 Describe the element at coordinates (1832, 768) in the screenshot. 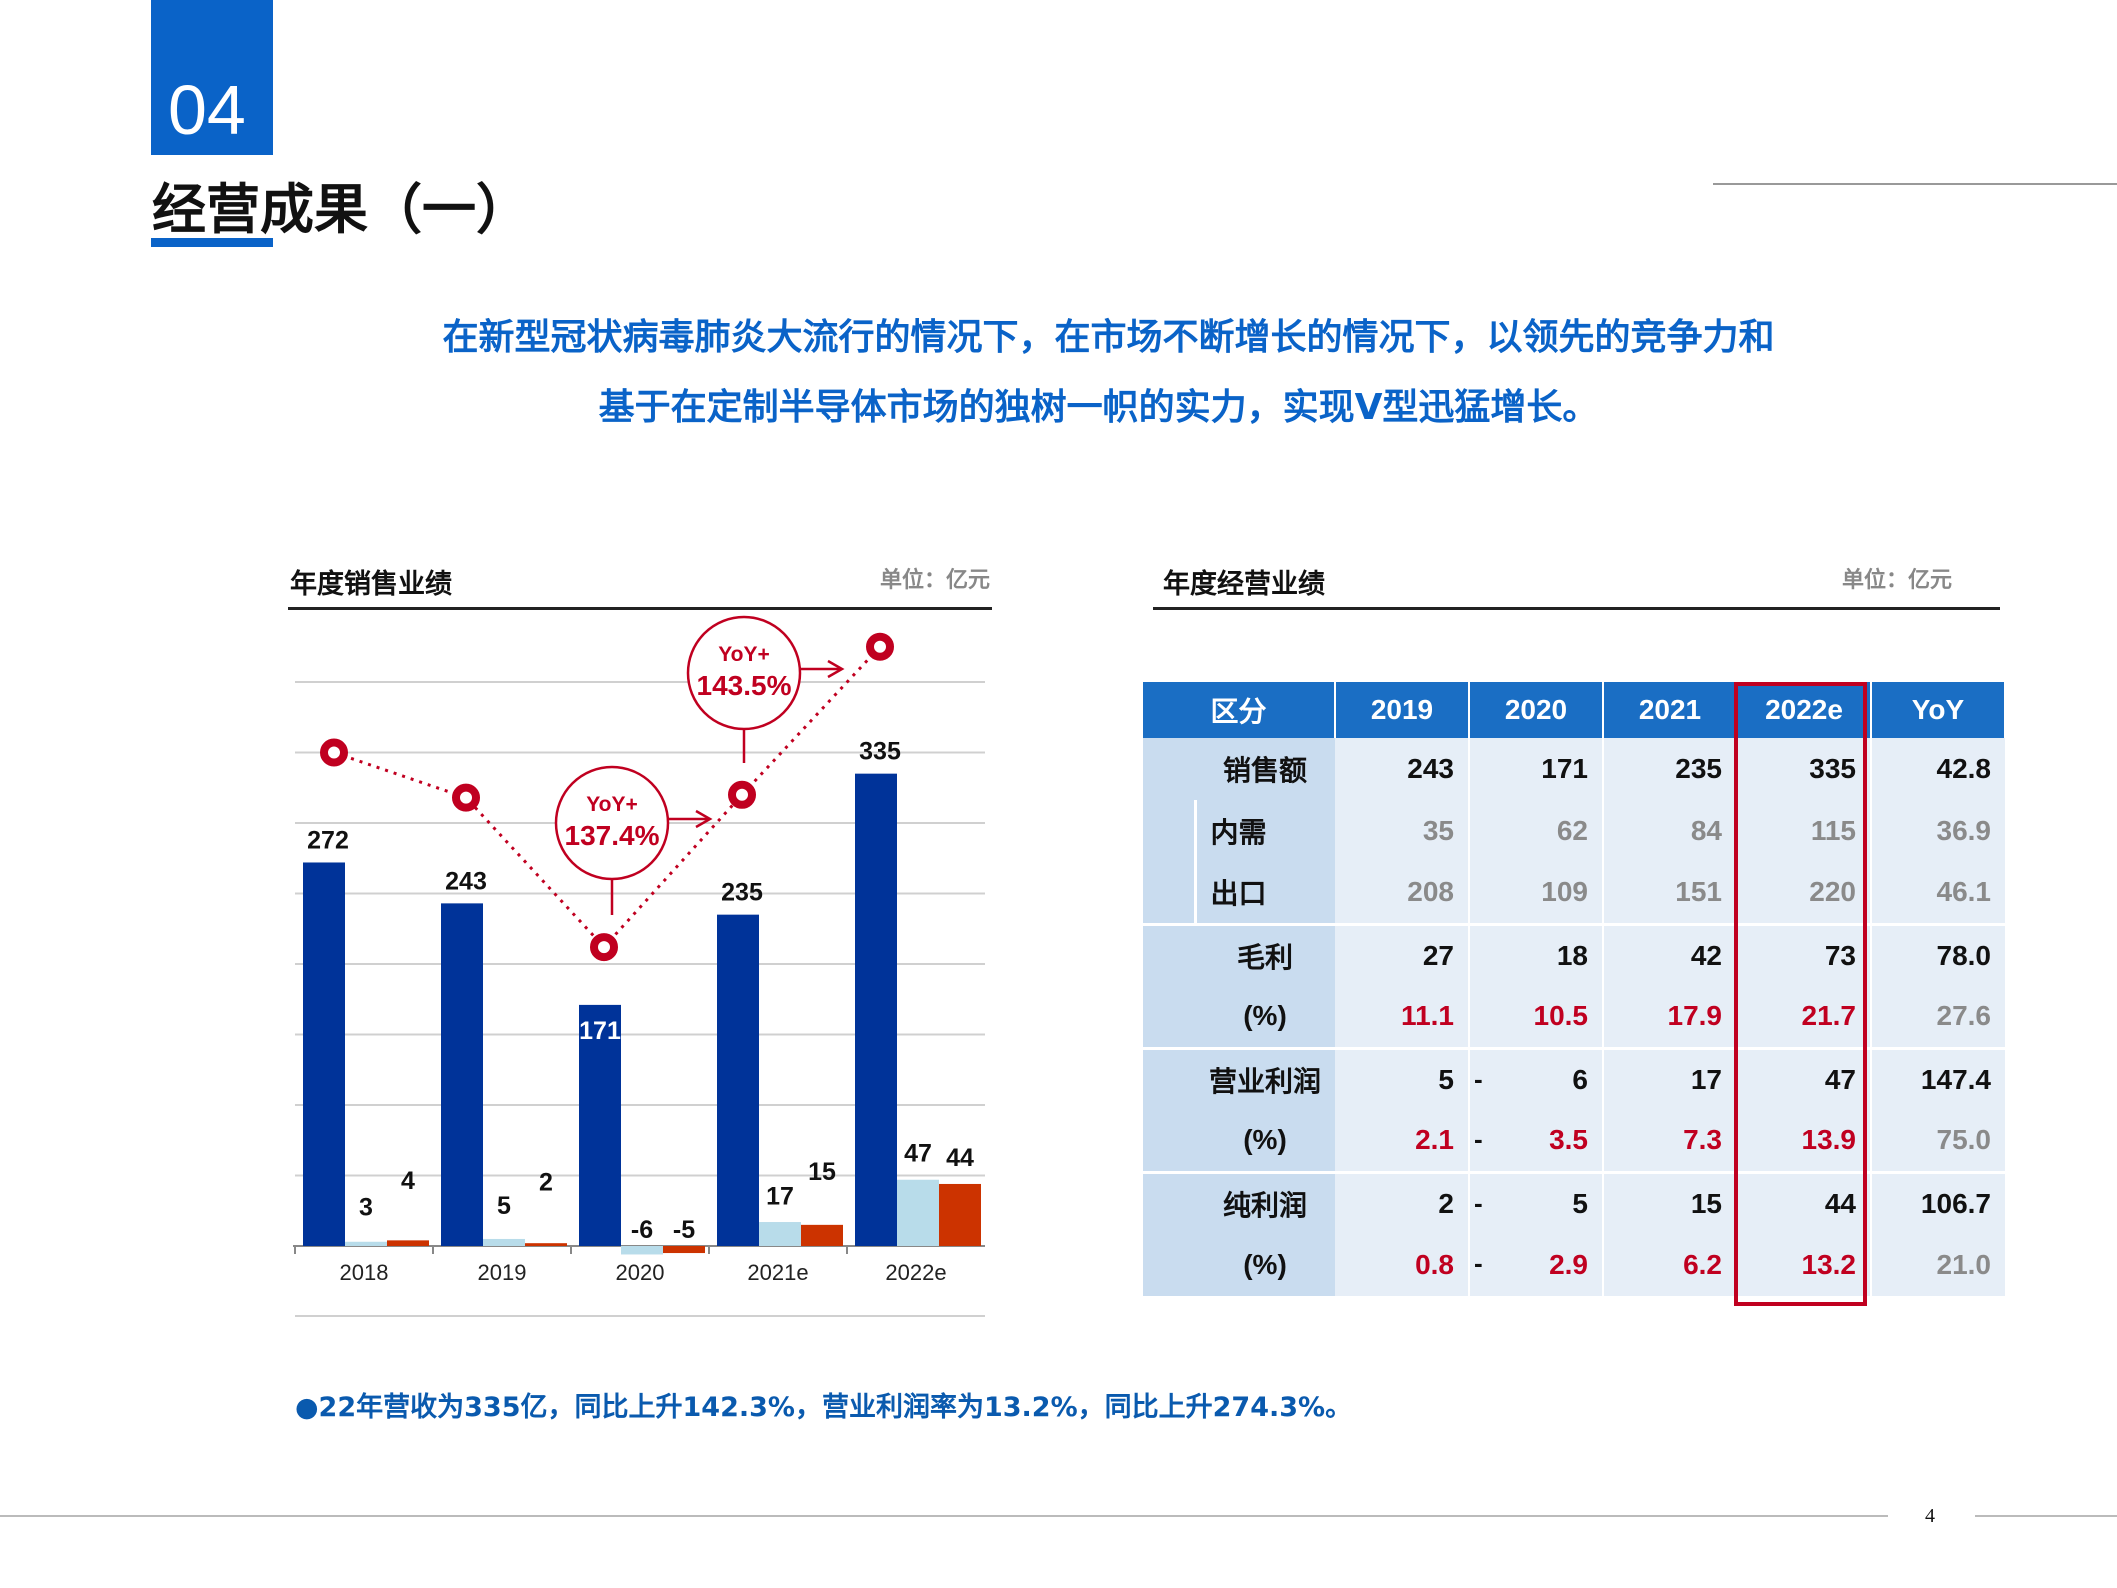

I see `cell-value: 335` at that location.